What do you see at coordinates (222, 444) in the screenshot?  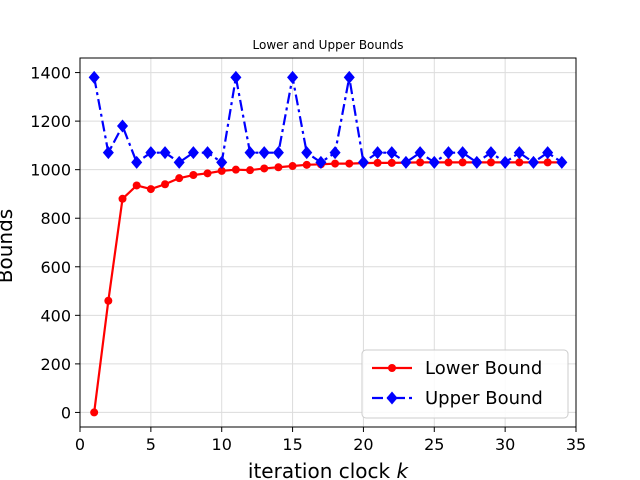 I see `x-tick-label: 10` at bounding box center [222, 444].